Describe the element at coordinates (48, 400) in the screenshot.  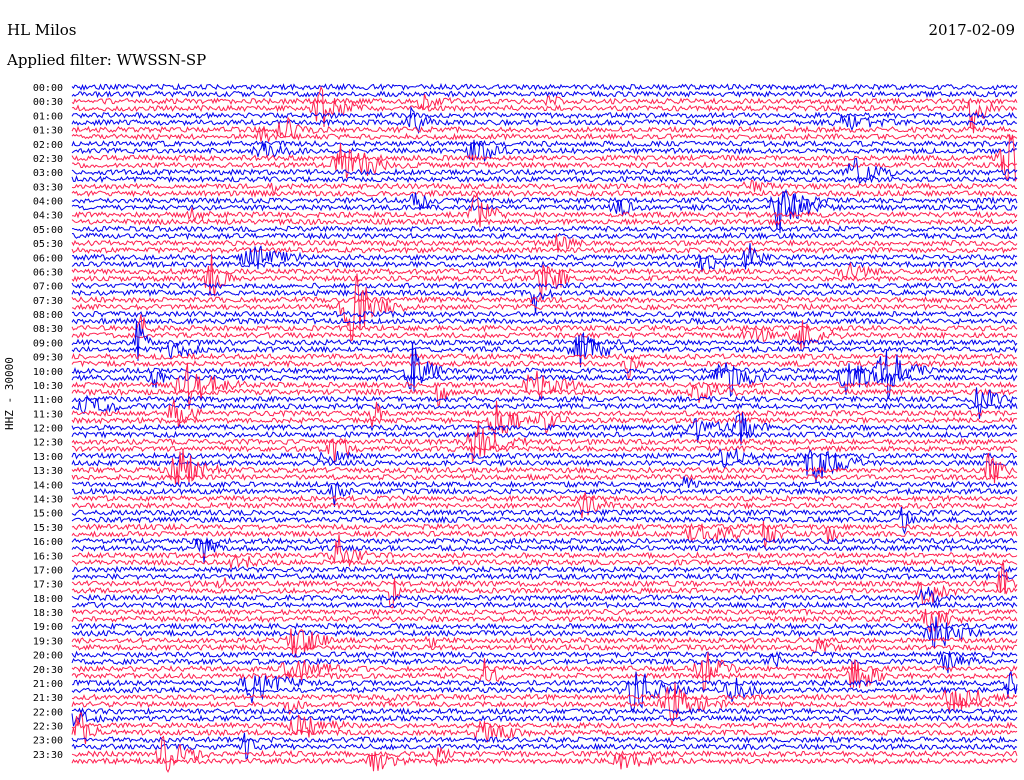
I see `row-label: 11:00` at that location.